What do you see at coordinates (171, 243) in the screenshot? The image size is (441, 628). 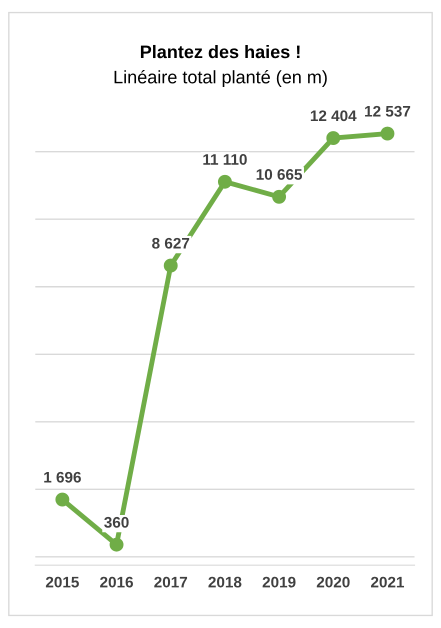 I see `data-label: 8 627` at bounding box center [171, 243].